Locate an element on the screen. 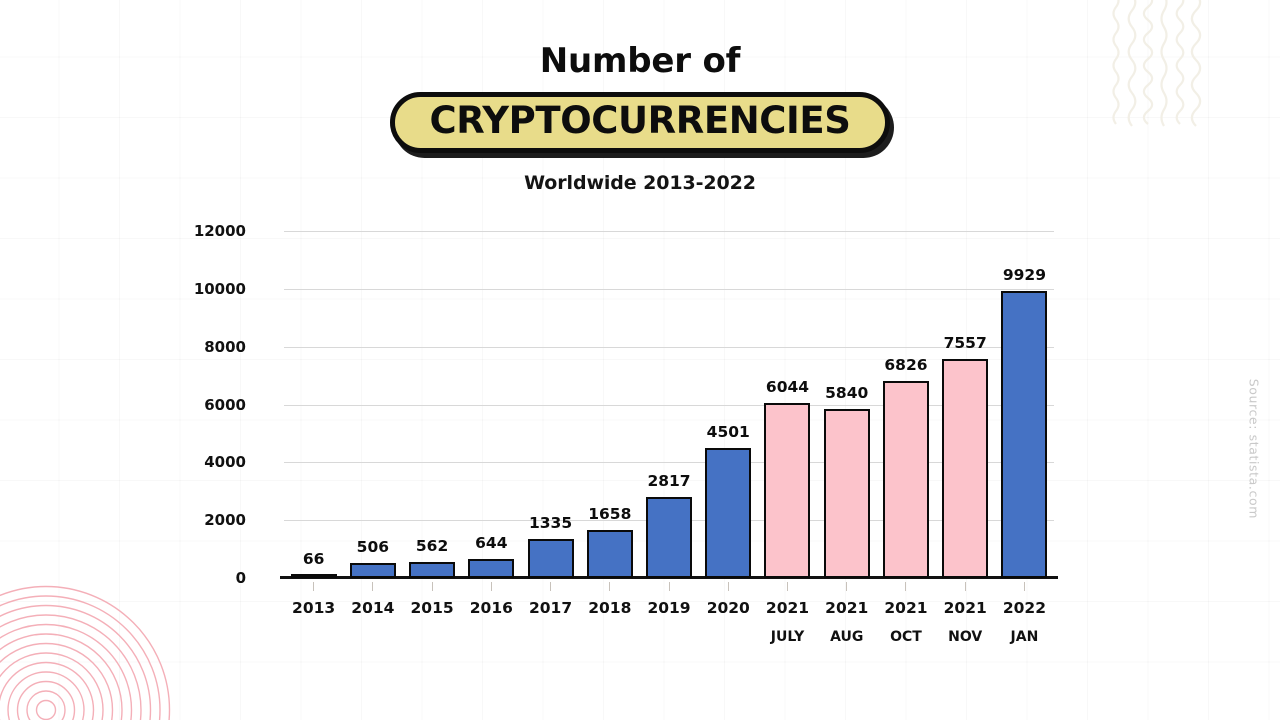  x-axis-label-slot: 2019 is located at coordinates (668, 613).